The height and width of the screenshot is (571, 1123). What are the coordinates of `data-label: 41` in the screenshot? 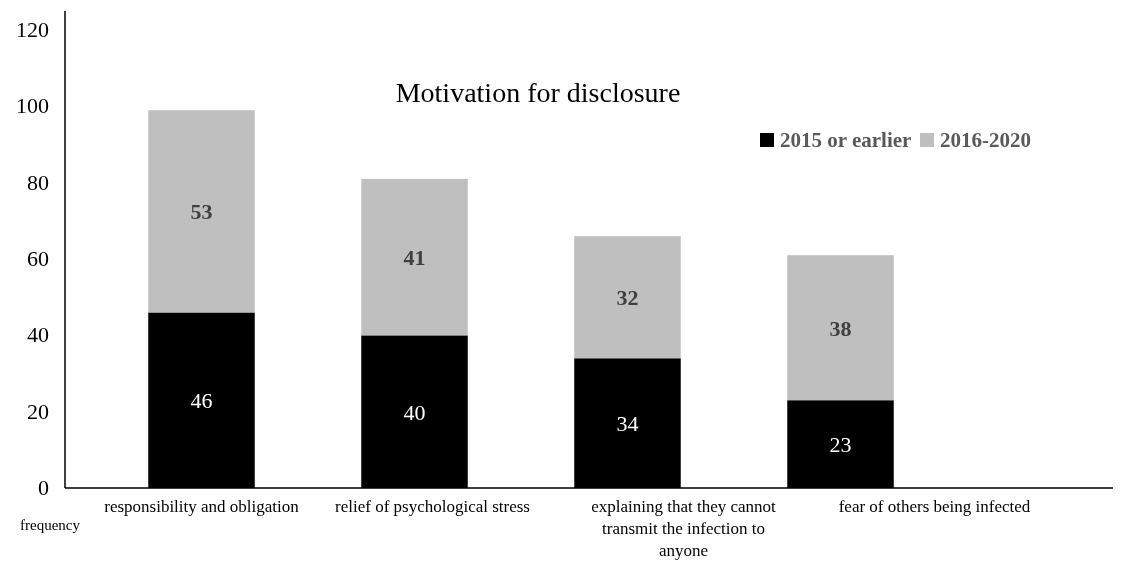 It's located at (414, 258).